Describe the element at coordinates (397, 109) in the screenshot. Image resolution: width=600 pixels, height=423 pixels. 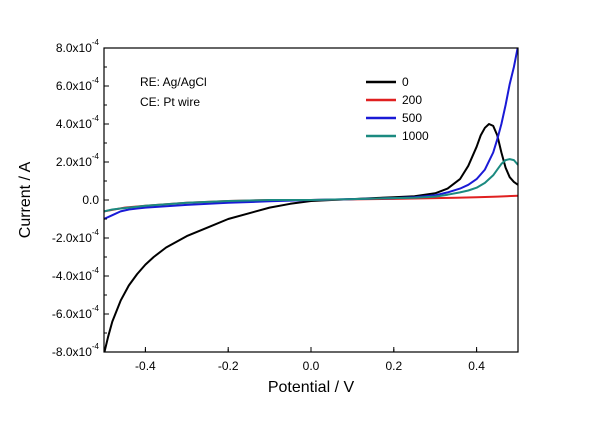
I see `legend: 0 200 500 1000` at that location.